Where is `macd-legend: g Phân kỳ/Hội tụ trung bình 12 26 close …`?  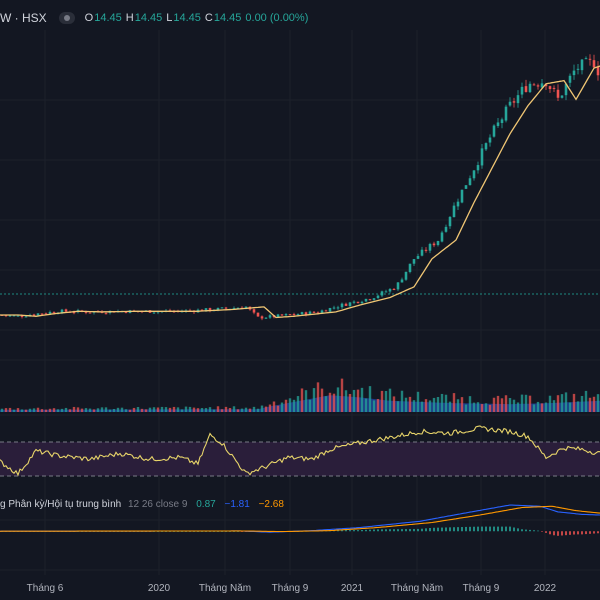 macd-legend: g Phân kỳ/Hội tụ trung bình 12 26 close … is located at coordinates (142, 504).